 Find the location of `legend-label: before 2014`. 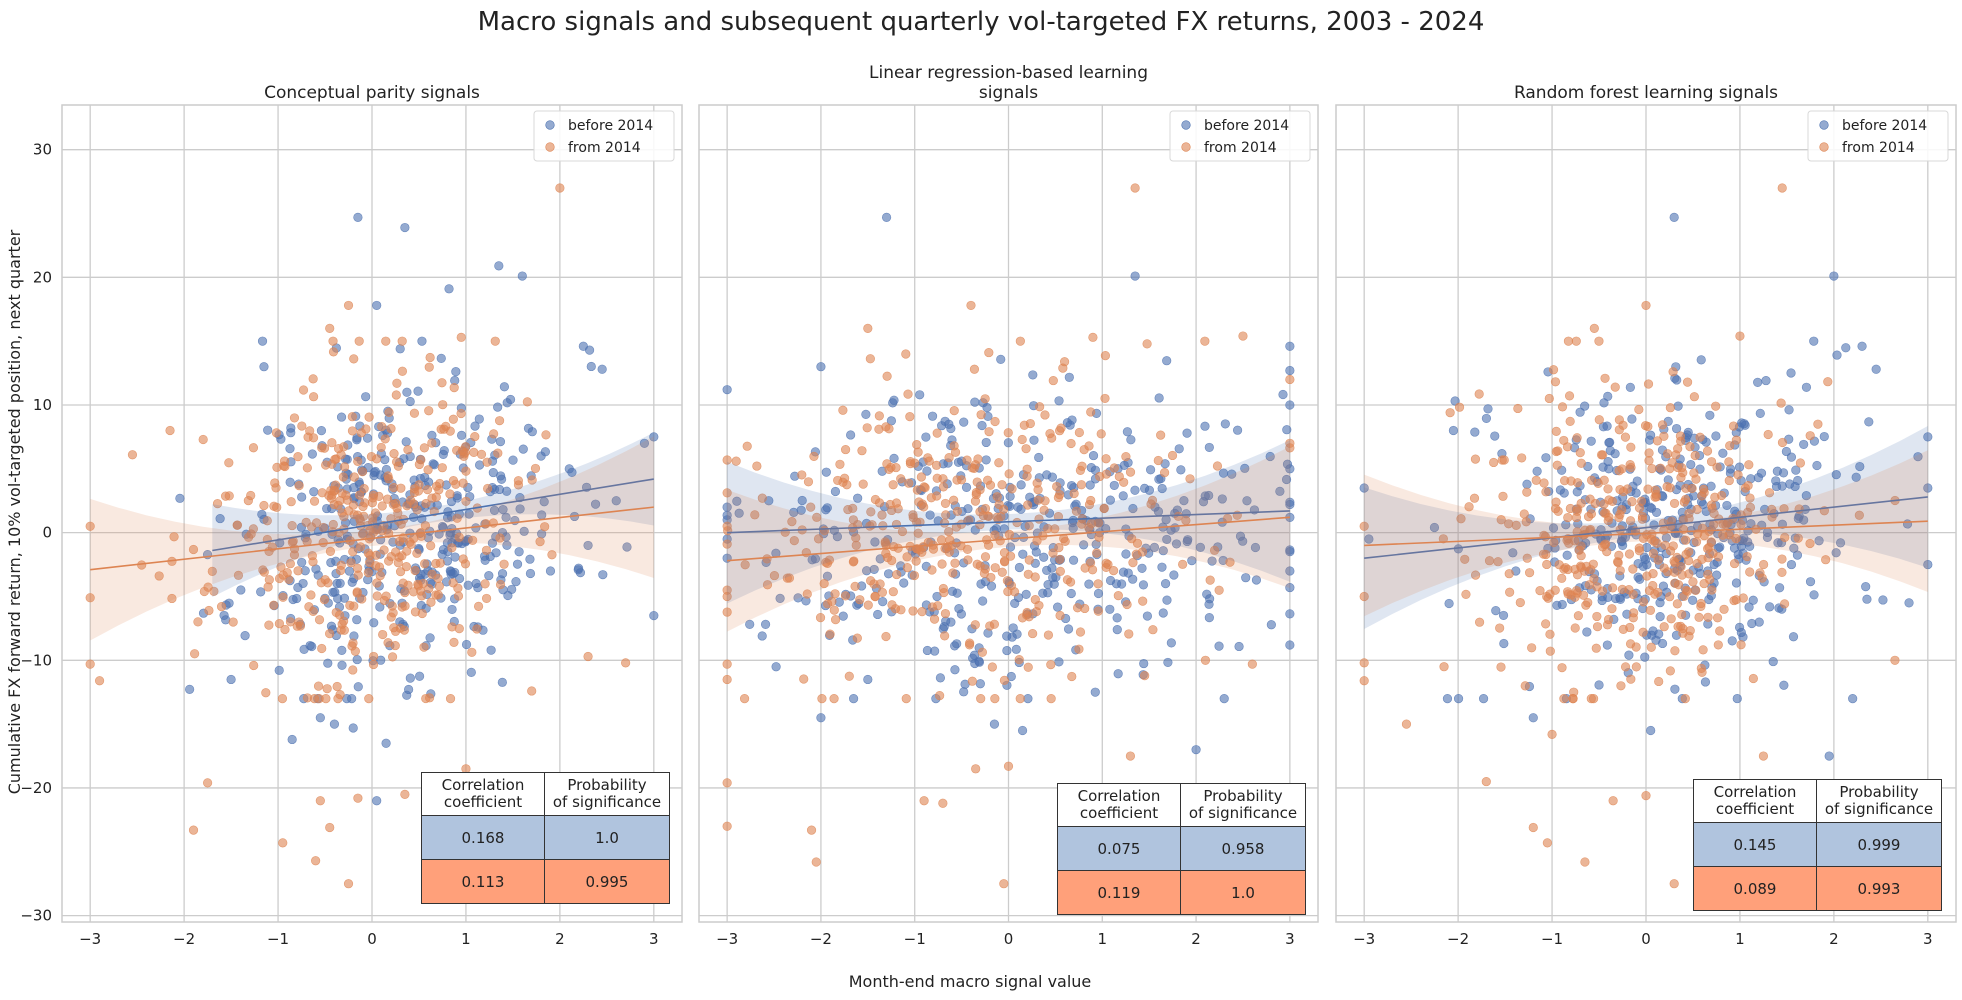

legend-label: before 2014 is located at coordinates (1884, 126).